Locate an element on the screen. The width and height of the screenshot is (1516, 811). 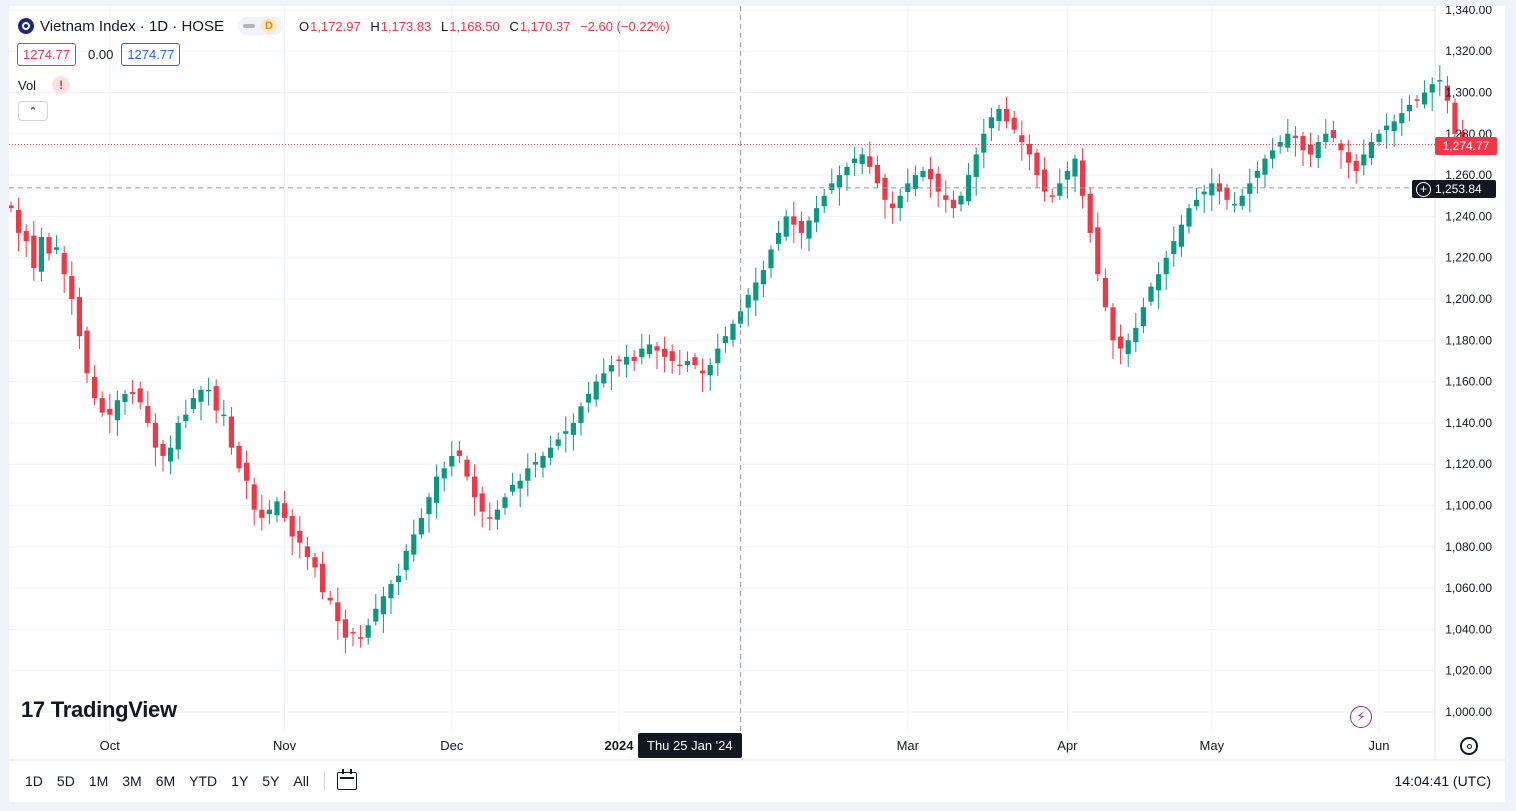
range-ytd-button: YTD is located at coordinates (203, 781).